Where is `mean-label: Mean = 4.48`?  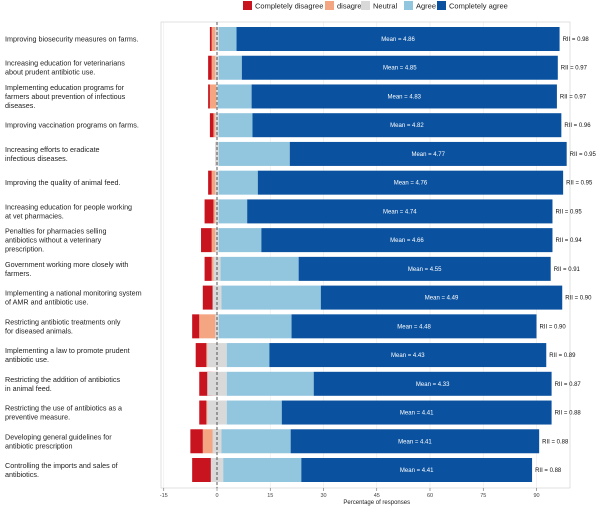 mean-label: Mean = 4.48 is located at coordinates (414, 327).